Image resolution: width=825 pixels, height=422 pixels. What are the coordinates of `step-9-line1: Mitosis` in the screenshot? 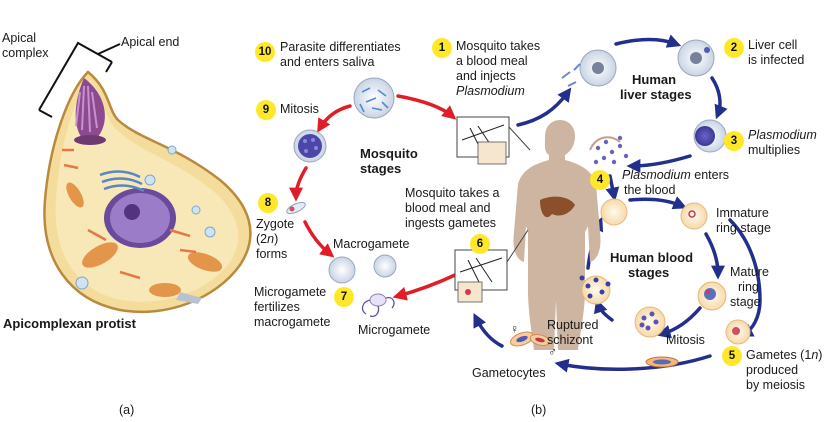 It's located at (299, 109).